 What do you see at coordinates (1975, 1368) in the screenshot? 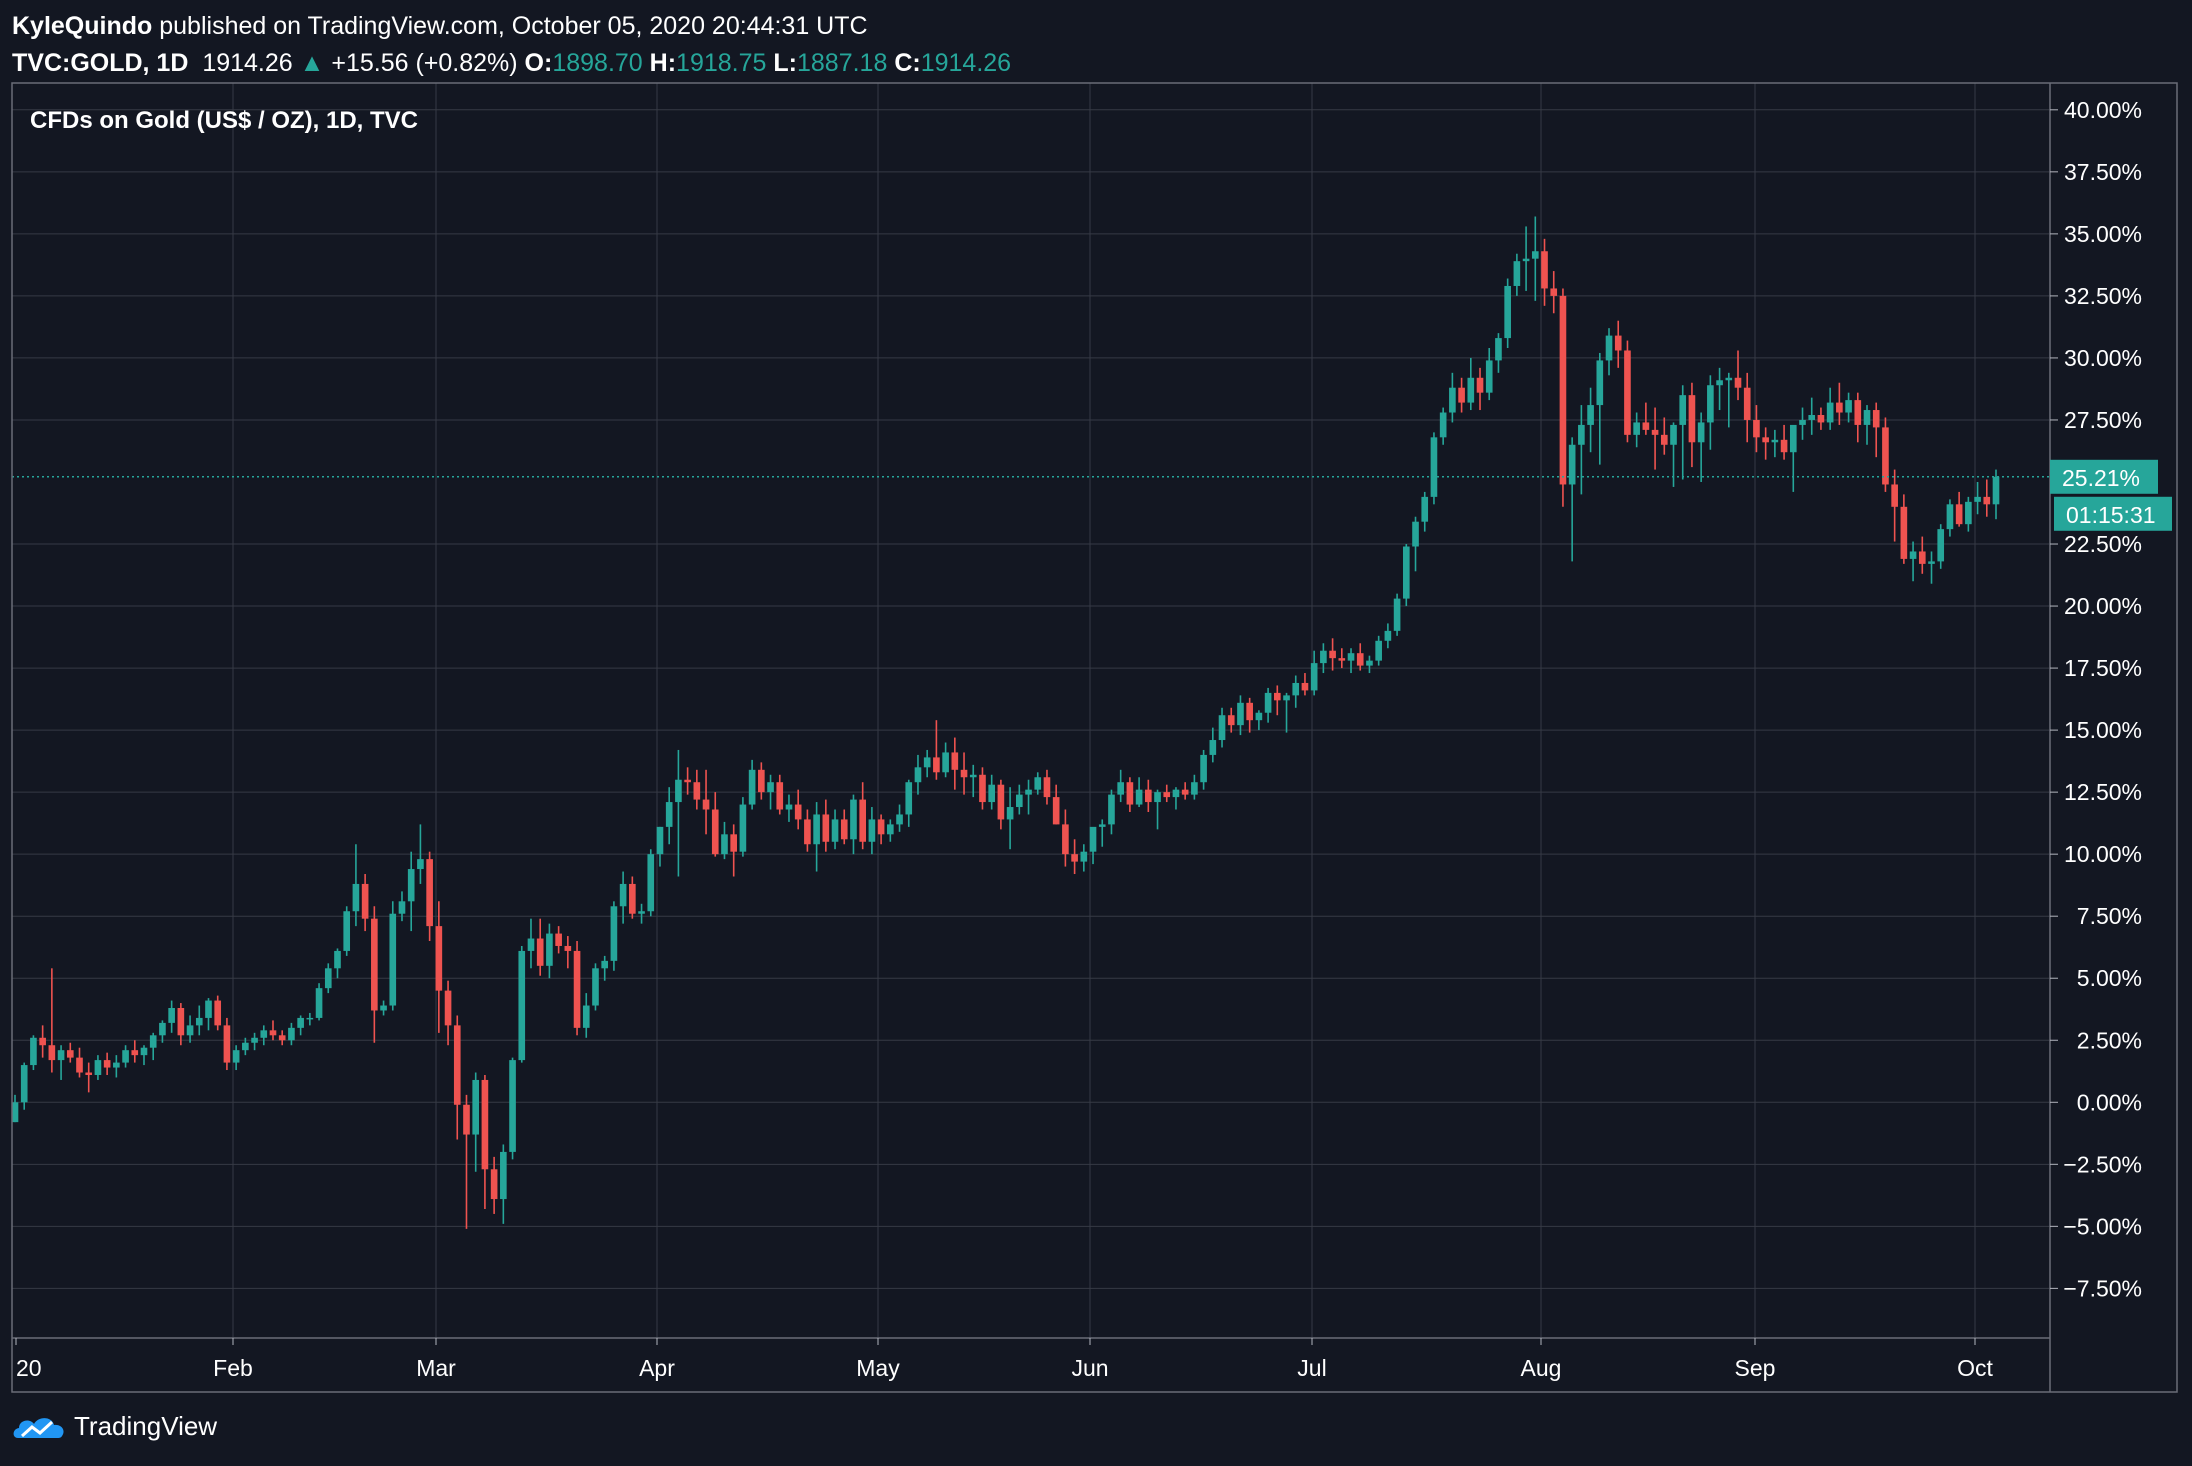
I see `x-tick-label: Oct` at bounding box center [1975, 1368].